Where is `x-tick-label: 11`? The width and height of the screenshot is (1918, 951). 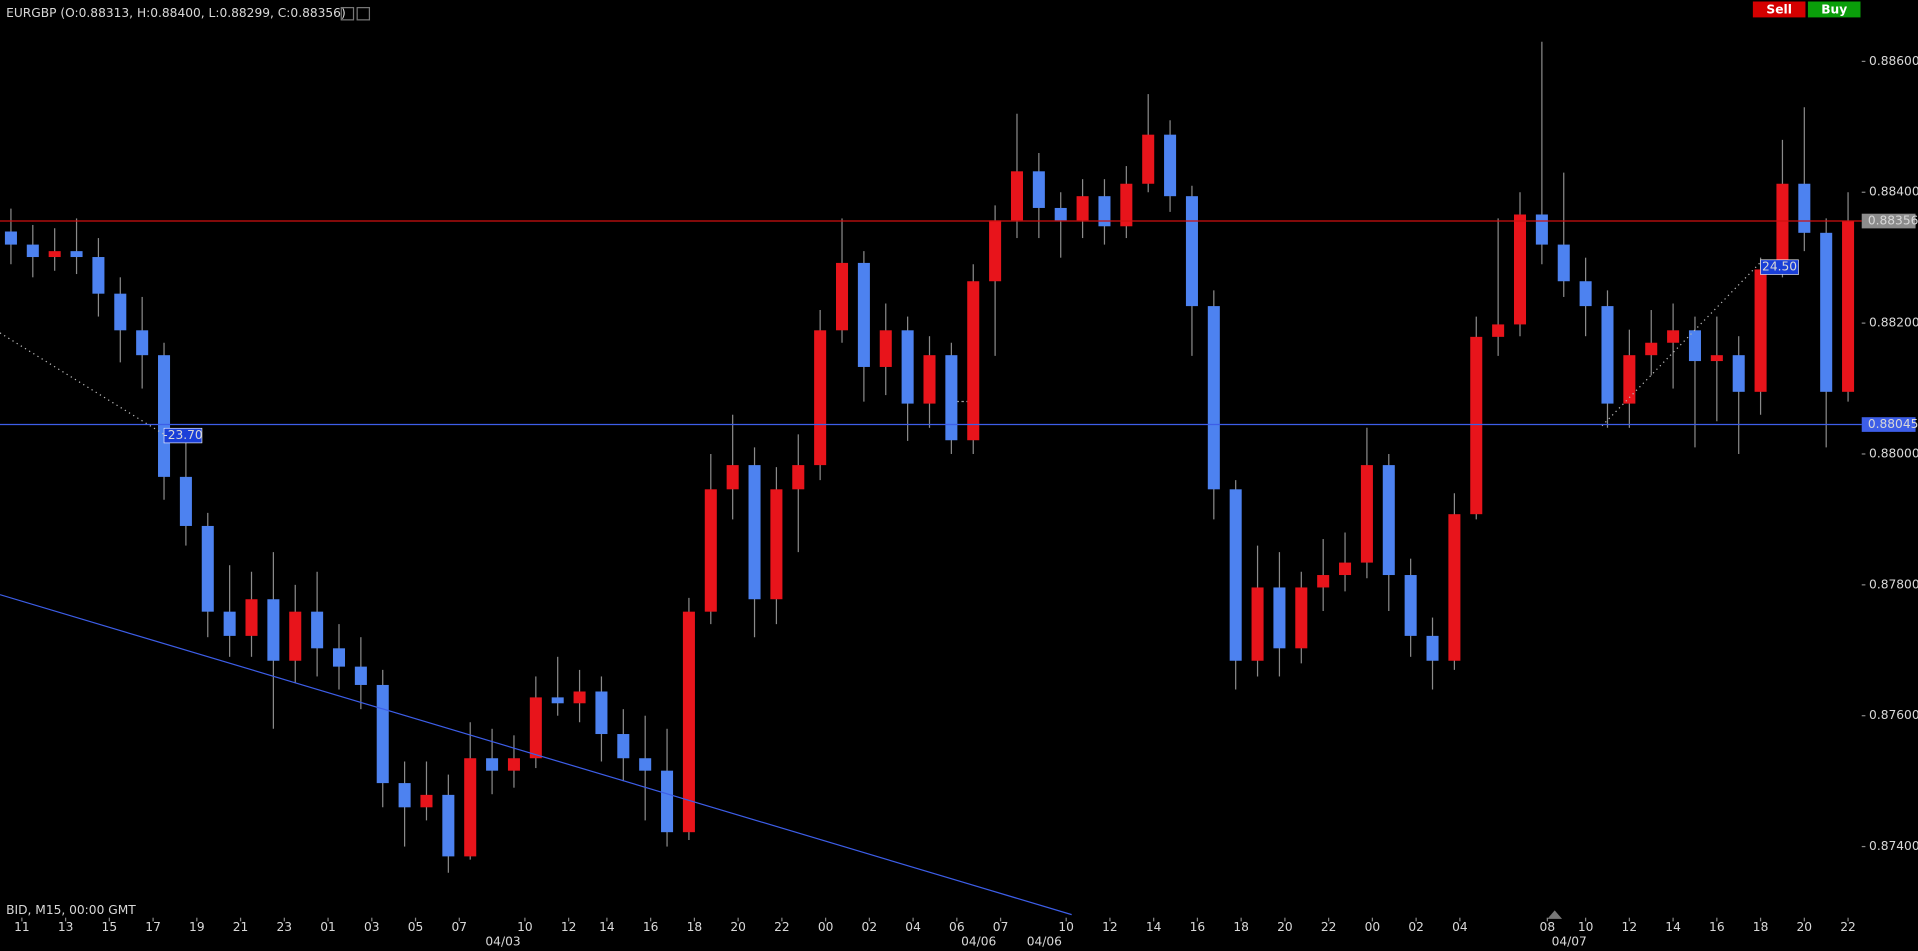
x-tick-label: 11 is located at coordinates (22, 927).